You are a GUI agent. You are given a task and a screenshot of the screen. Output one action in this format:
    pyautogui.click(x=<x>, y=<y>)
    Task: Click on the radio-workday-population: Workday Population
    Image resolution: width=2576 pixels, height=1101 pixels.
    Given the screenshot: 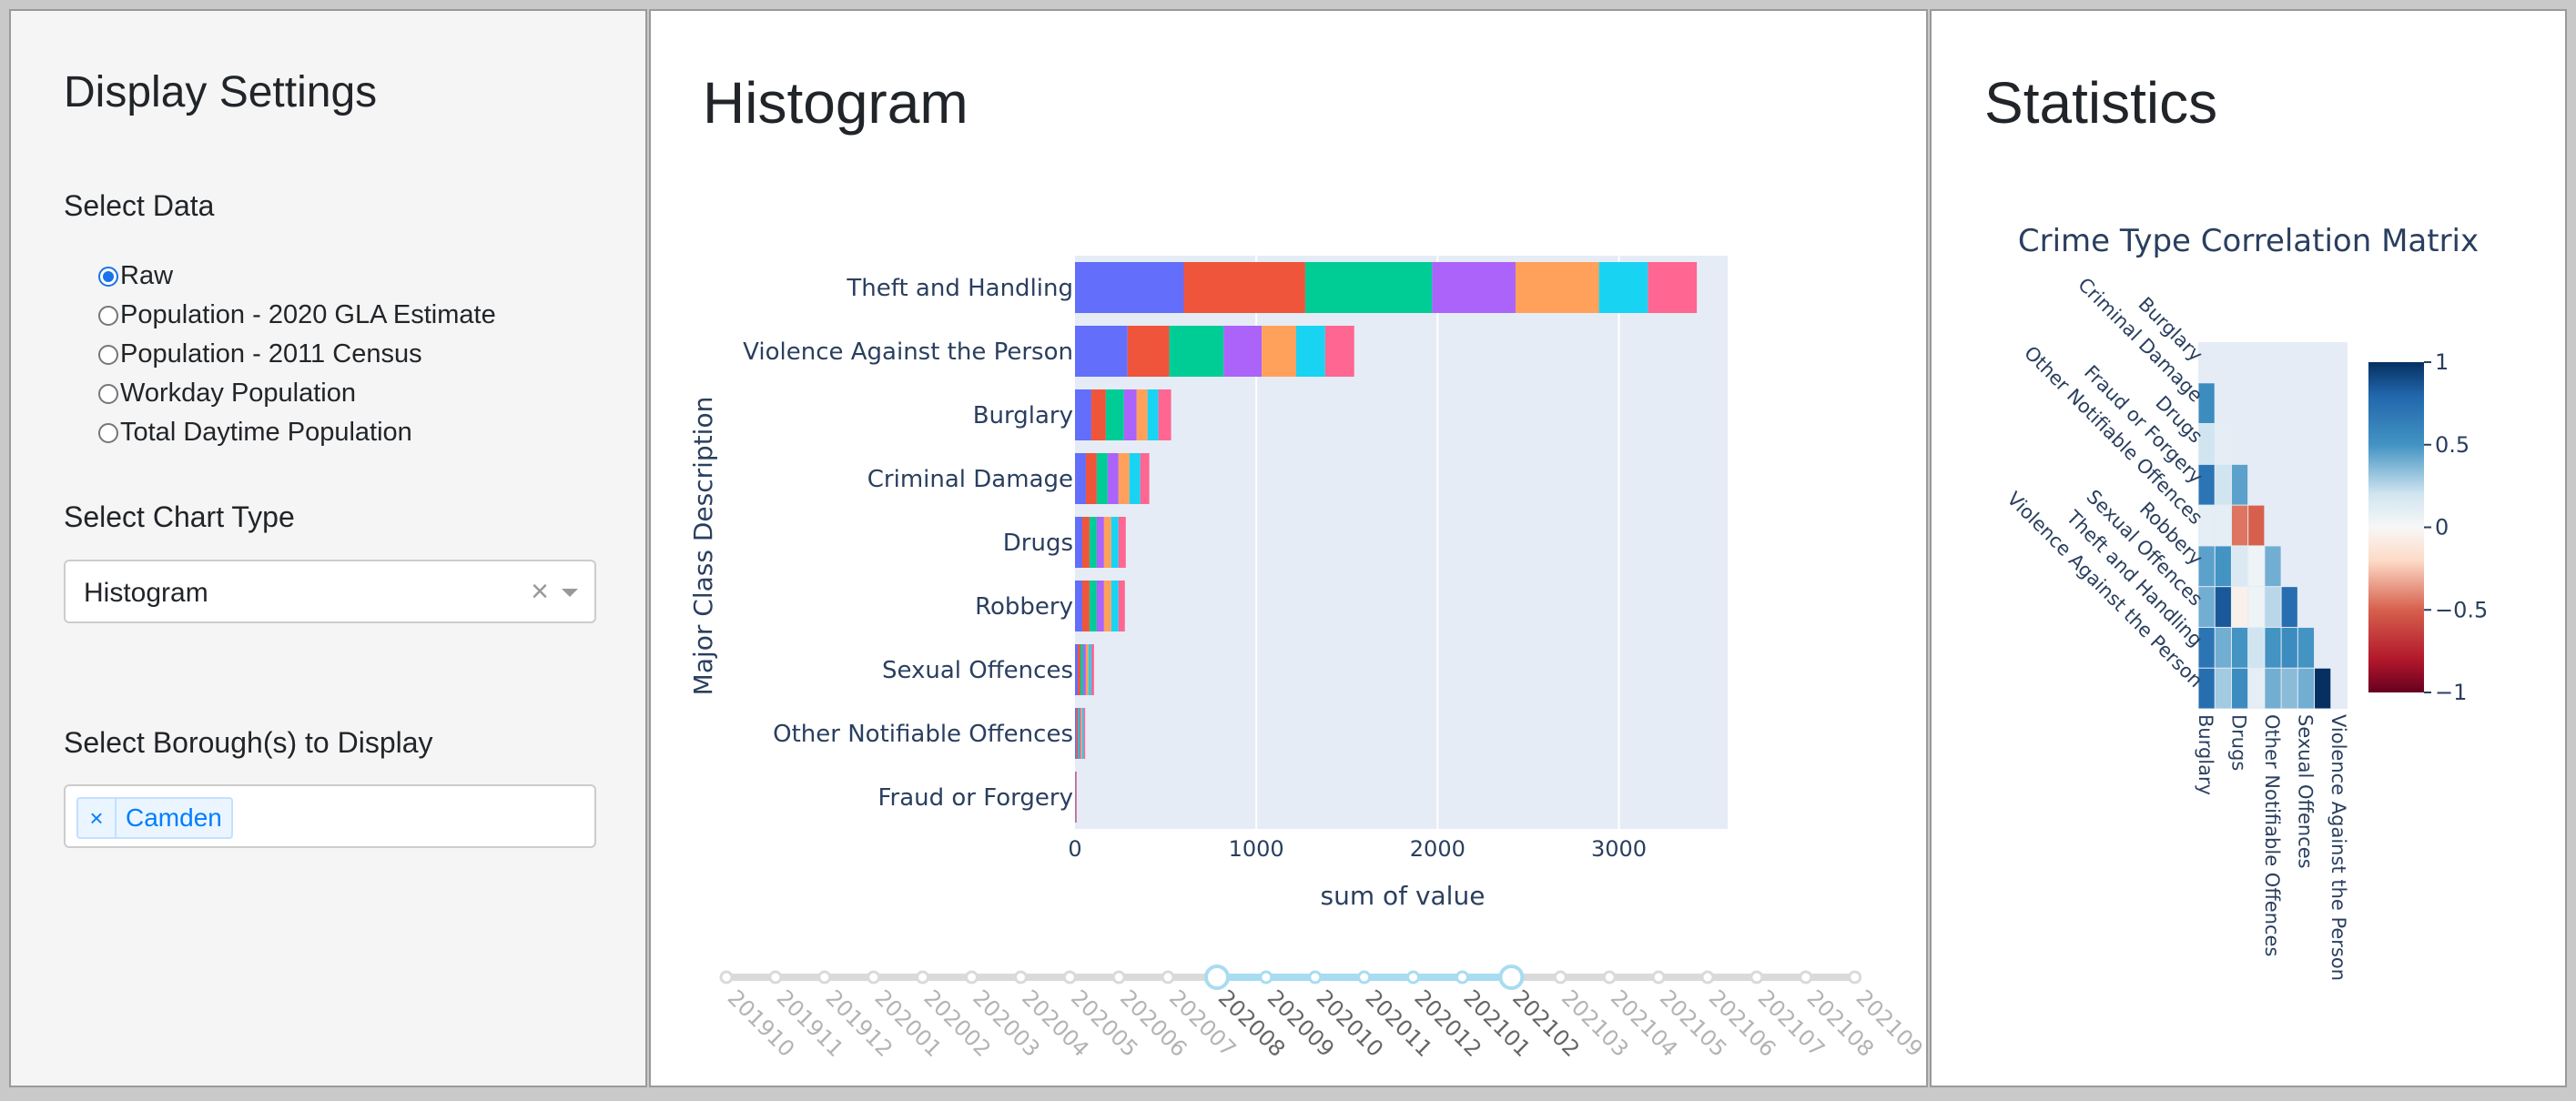 What is the action you would take?
    pyautogui.click(x=297, y=393)
    